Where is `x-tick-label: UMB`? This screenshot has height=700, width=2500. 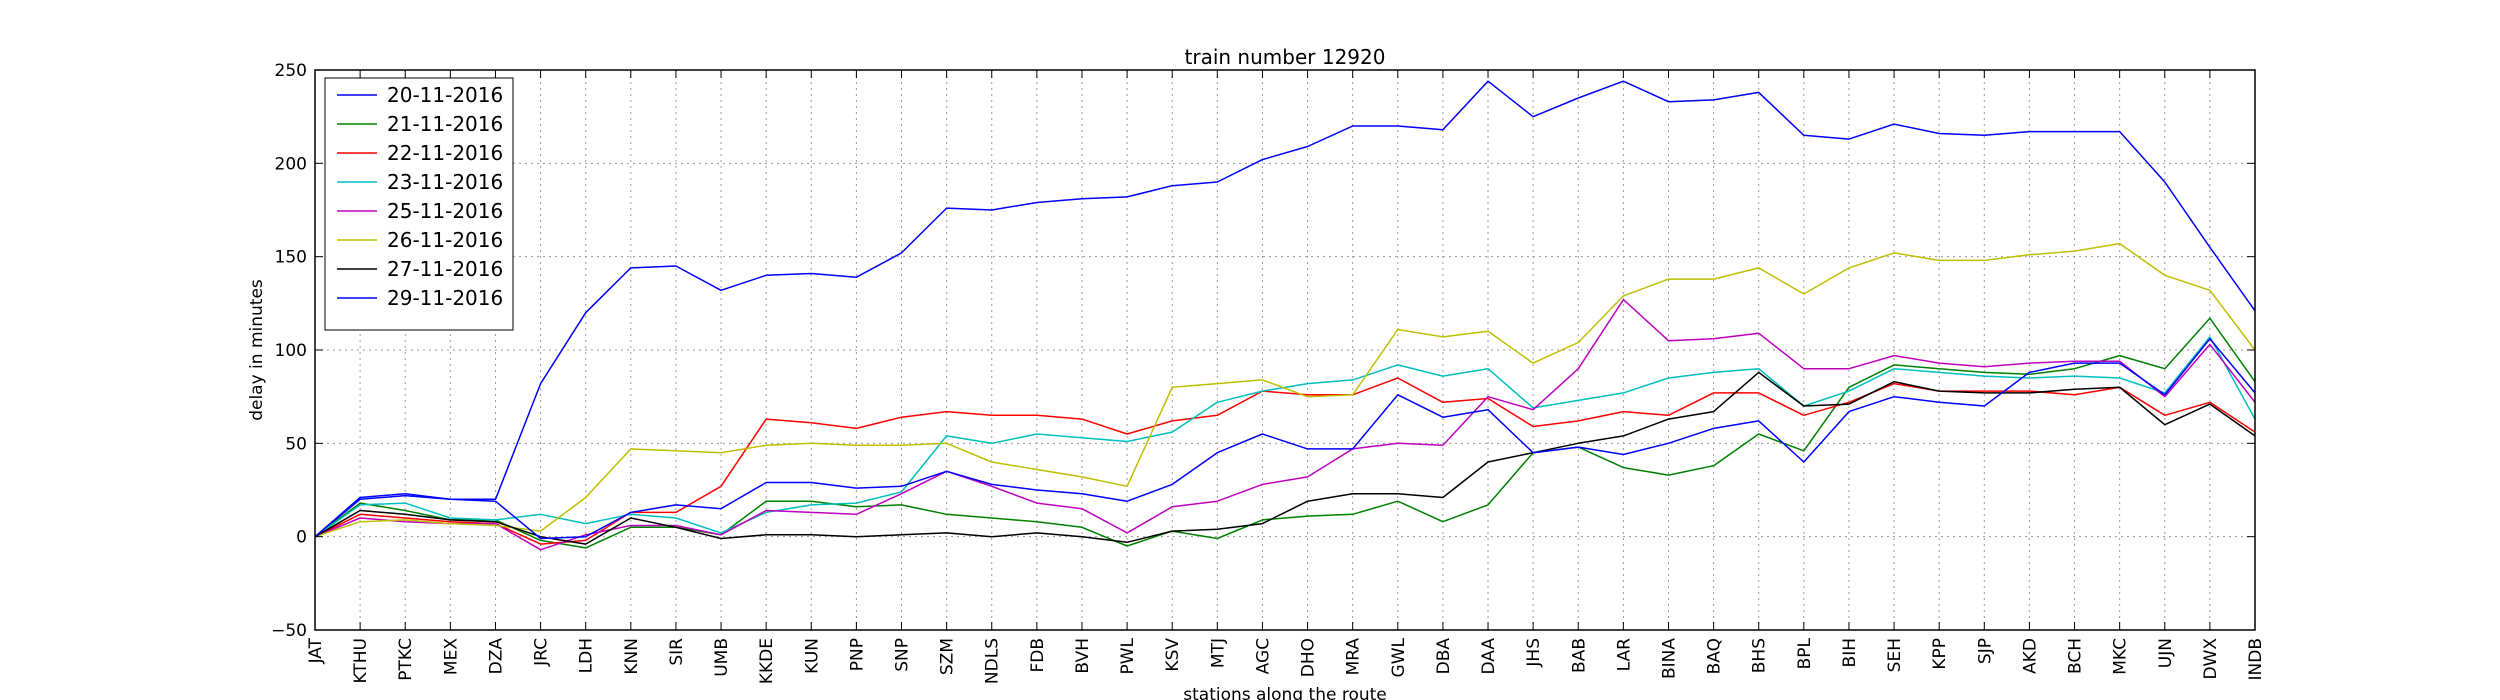
x-tick-label: UMB is located at coordinates (722, 657).